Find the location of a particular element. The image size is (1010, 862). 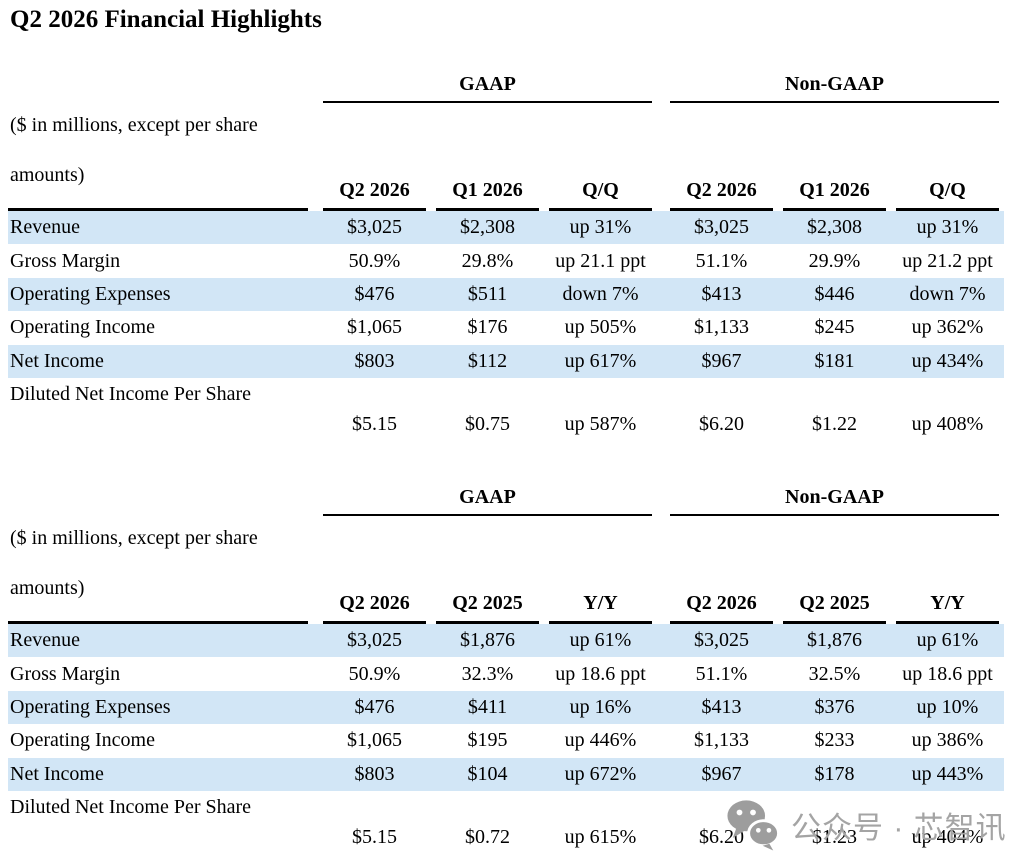

cell-value: up 617% is located at coordinates (600, 360).